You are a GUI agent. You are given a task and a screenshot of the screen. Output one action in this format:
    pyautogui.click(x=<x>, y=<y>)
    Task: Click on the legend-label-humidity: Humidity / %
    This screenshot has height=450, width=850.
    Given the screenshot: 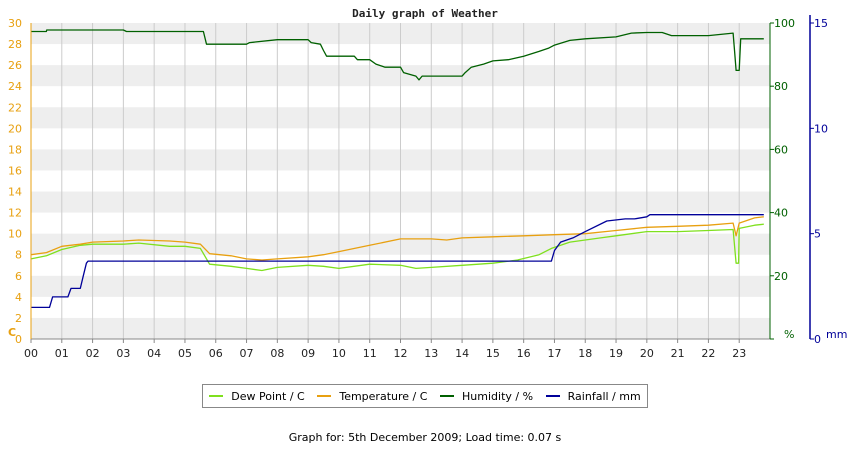 What is the action you would take?
    pyautogui.click(x=498, y=396)
    